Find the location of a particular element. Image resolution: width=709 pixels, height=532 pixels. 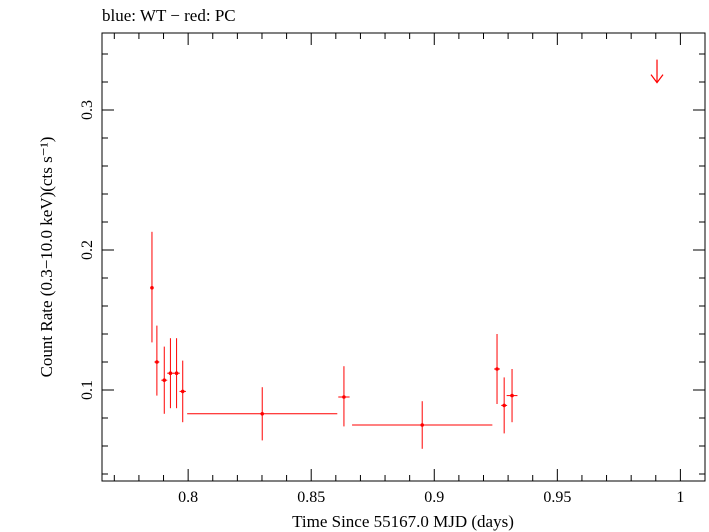

y-tick-label: 0.3 is located at coordinates (87, 110).